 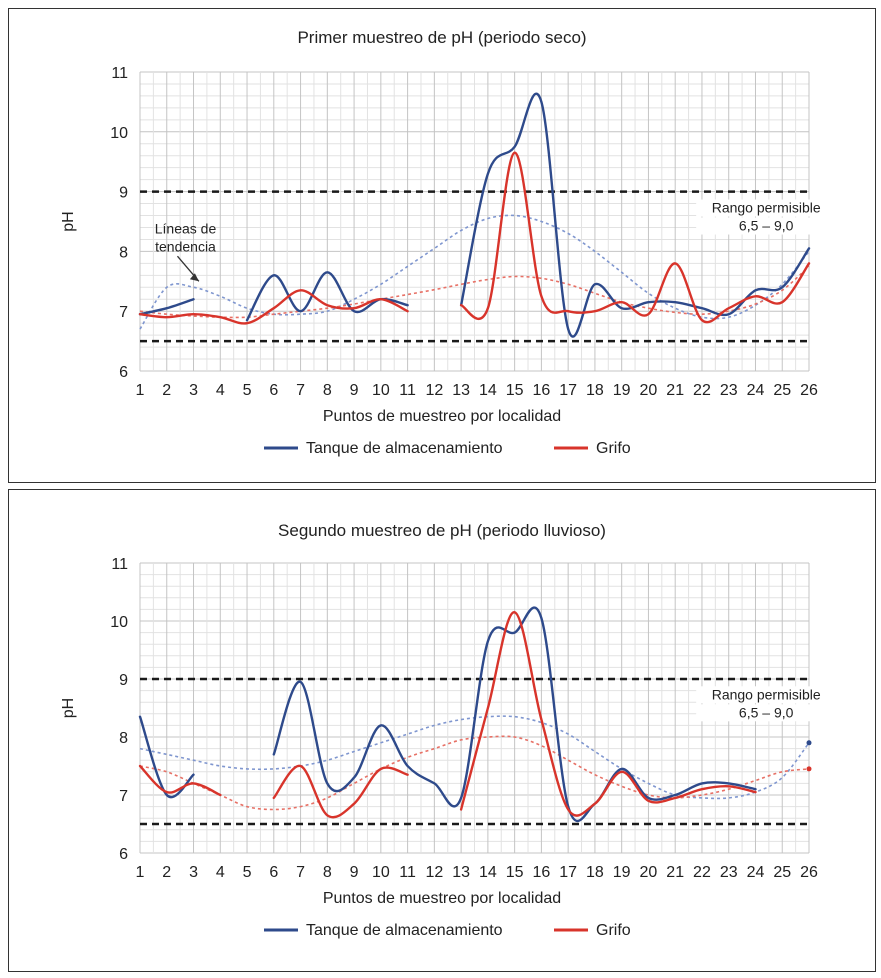 I want to click on x-tick-label: 10, so click(x=381, y=390).